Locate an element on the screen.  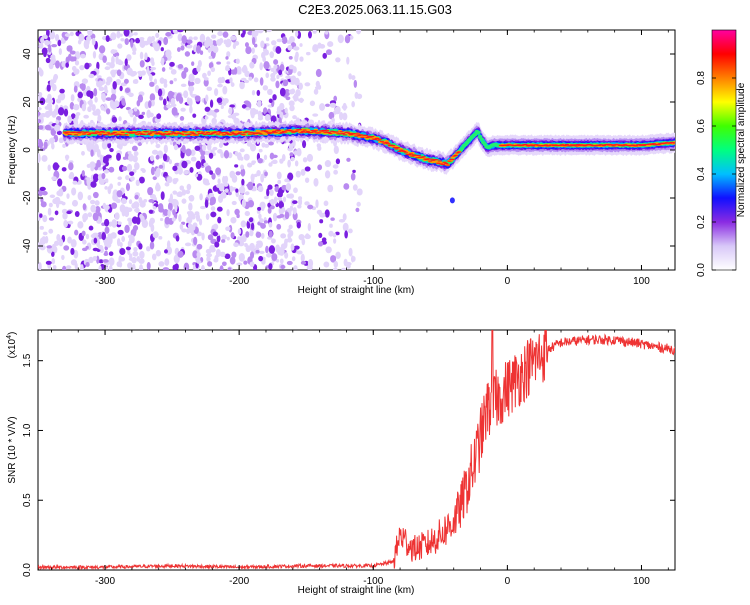
colorbar-tick-label: 0.6 is located at coordinates (701, 126).